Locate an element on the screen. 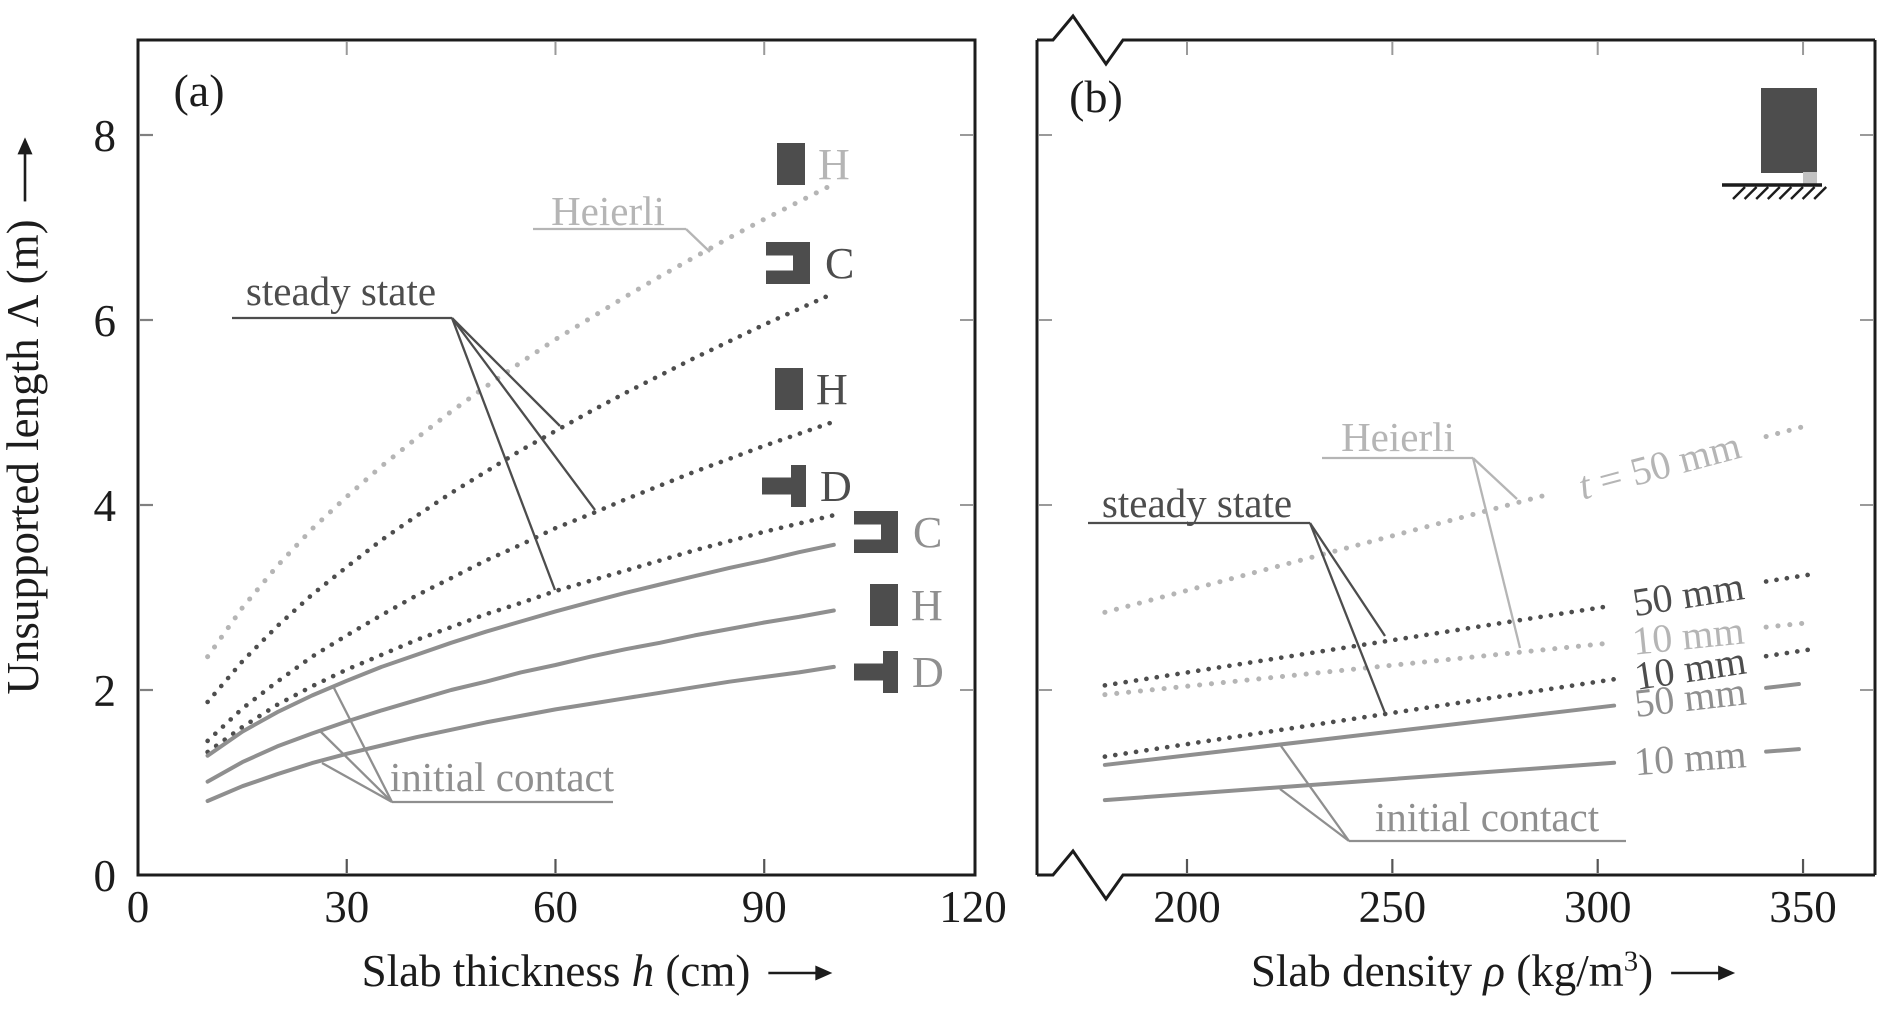  panel-a-title: (a) is located at coordinates (198, 90).